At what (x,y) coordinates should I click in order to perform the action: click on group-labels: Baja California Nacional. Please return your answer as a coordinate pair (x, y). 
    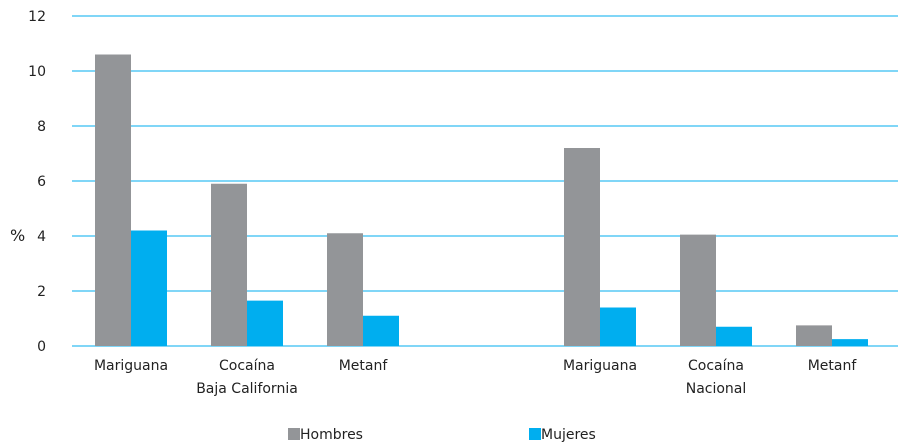
    Looking at the image, I should click on (471, 389).